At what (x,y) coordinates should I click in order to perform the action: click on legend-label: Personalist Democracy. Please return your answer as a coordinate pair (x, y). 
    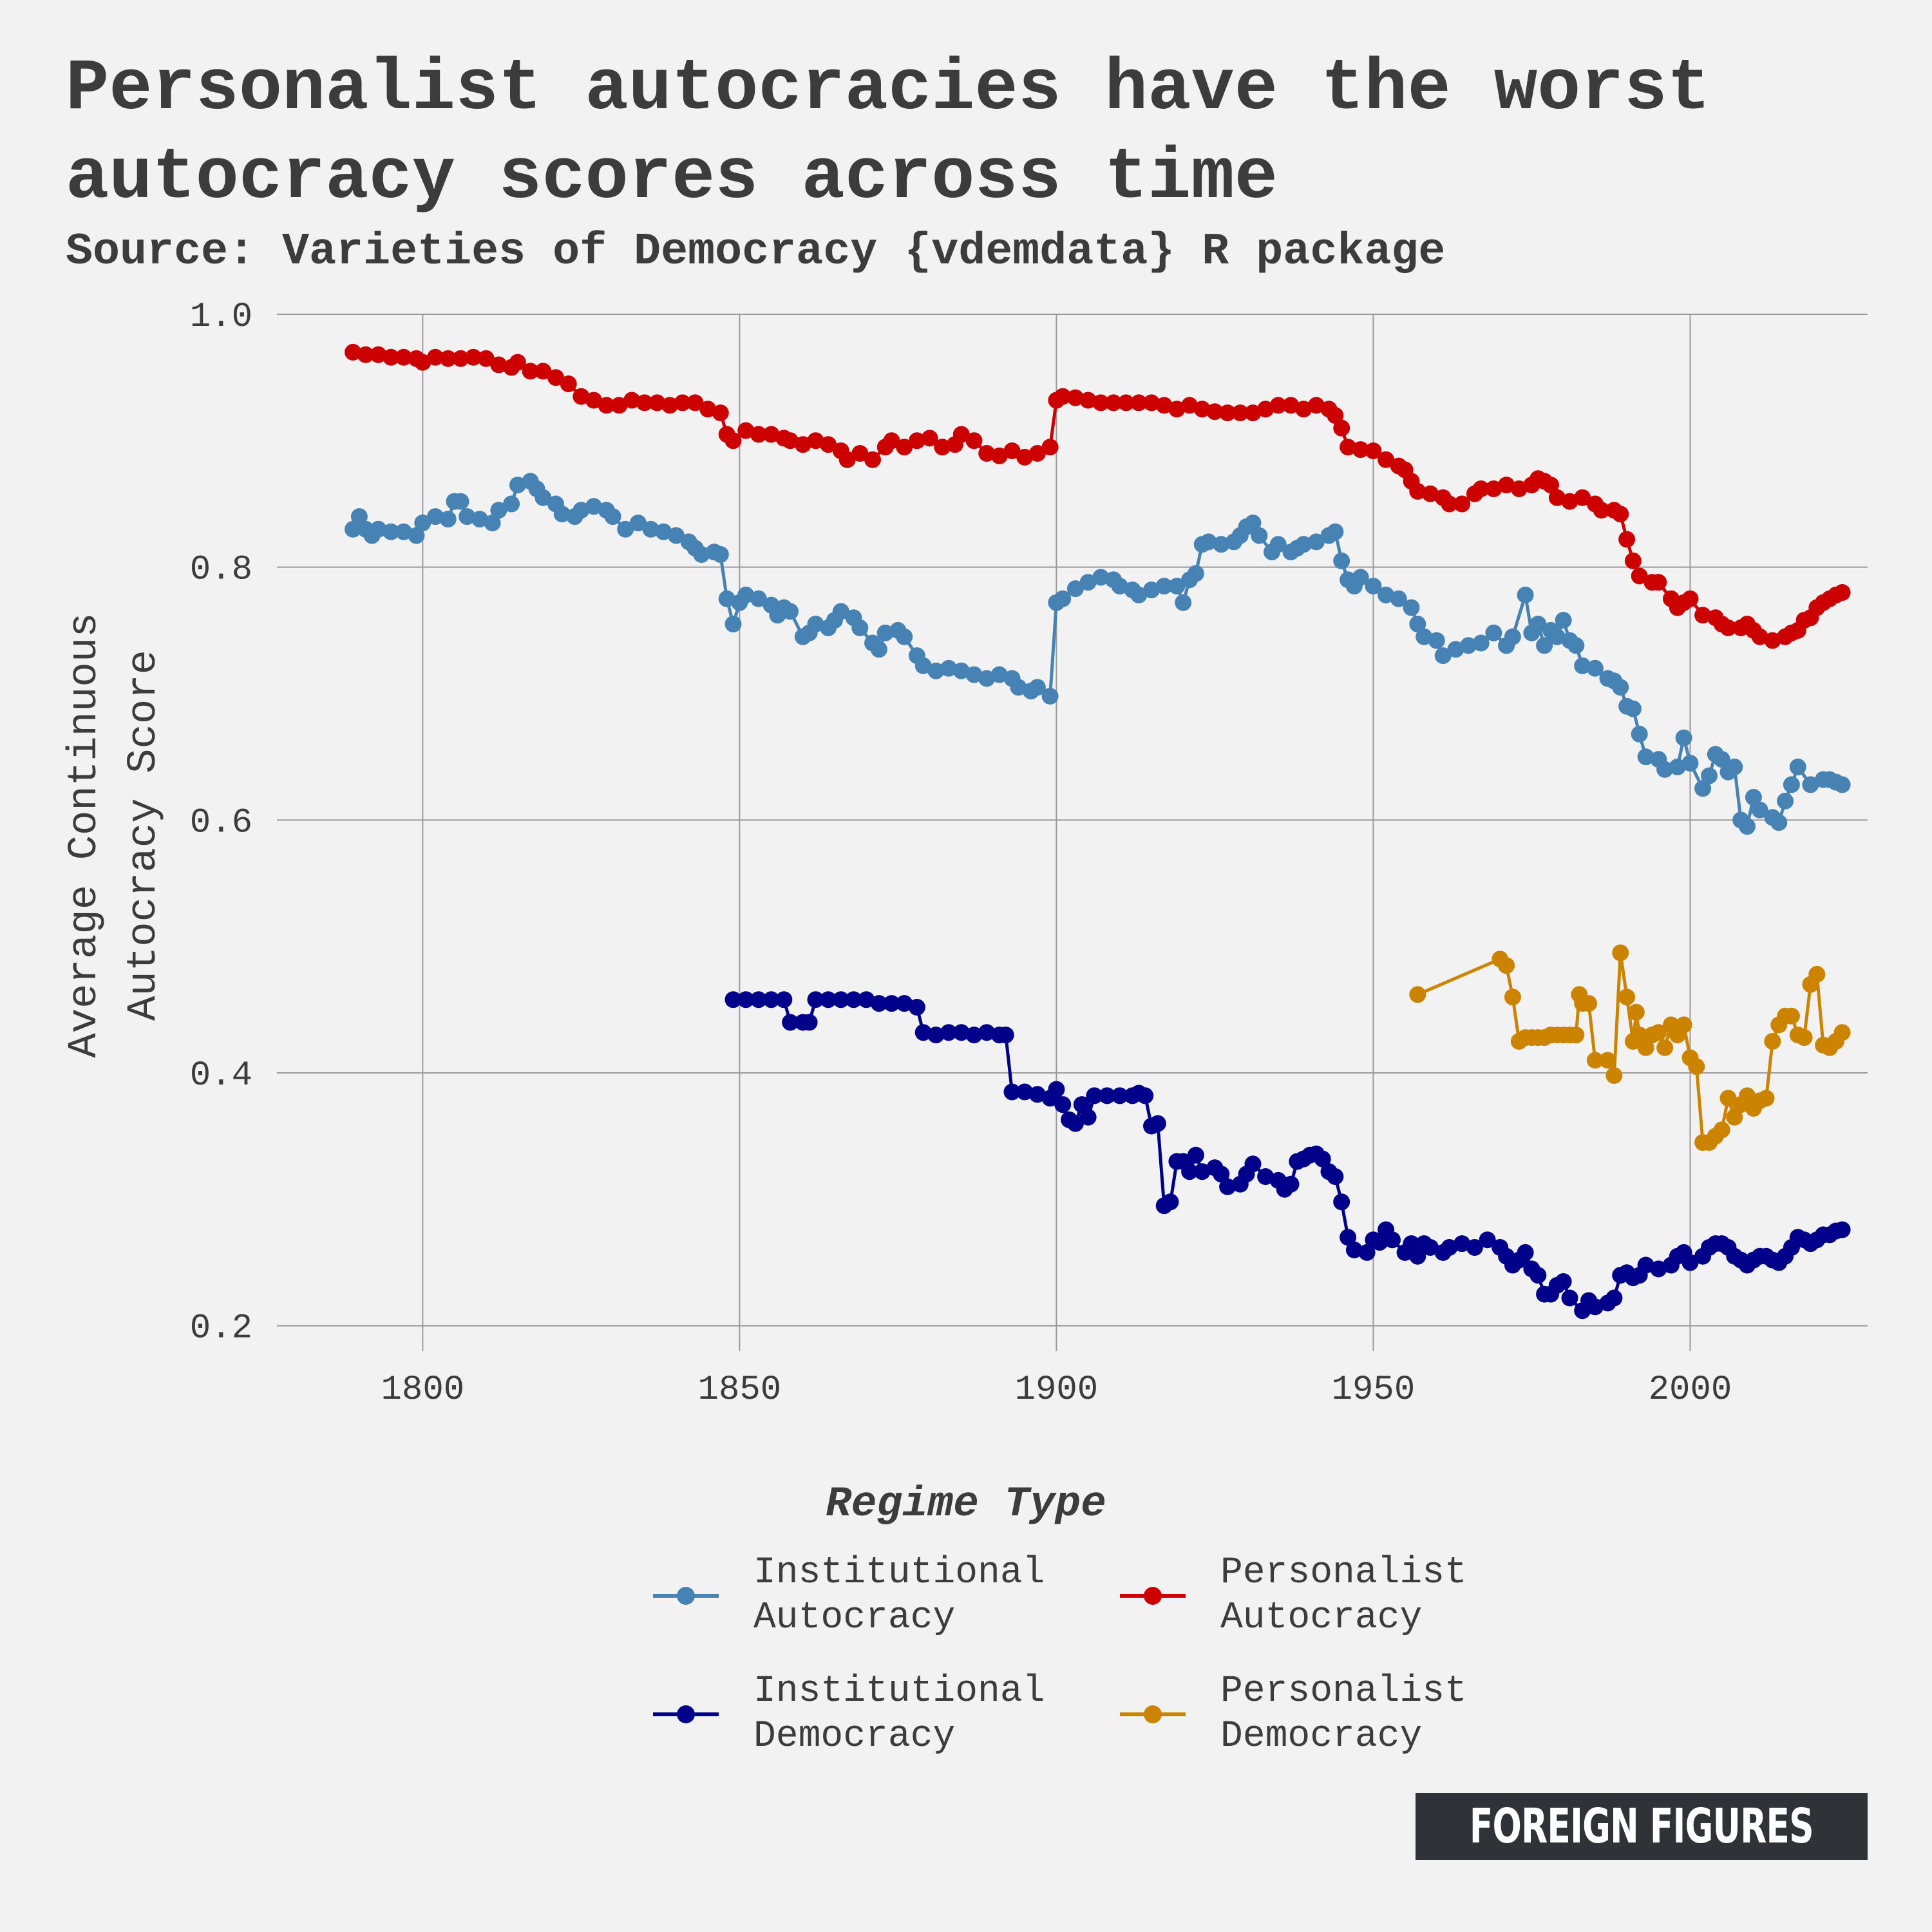
    Looking at the image, I should click on (1343, 1714).